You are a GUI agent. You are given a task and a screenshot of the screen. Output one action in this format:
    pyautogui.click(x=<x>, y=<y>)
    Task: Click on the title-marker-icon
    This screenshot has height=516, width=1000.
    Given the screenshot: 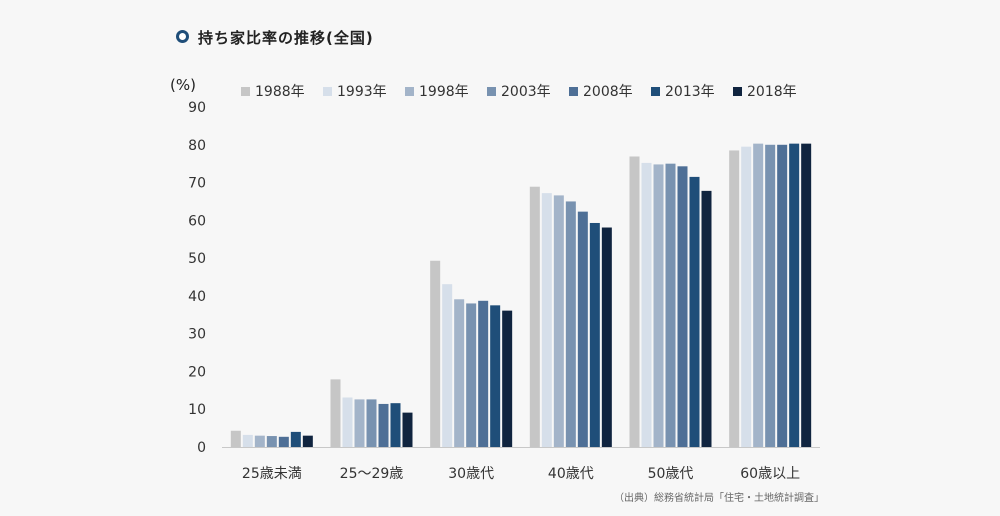 What is the action you would take?
    pyautogui.click(x=182, y=36)
    